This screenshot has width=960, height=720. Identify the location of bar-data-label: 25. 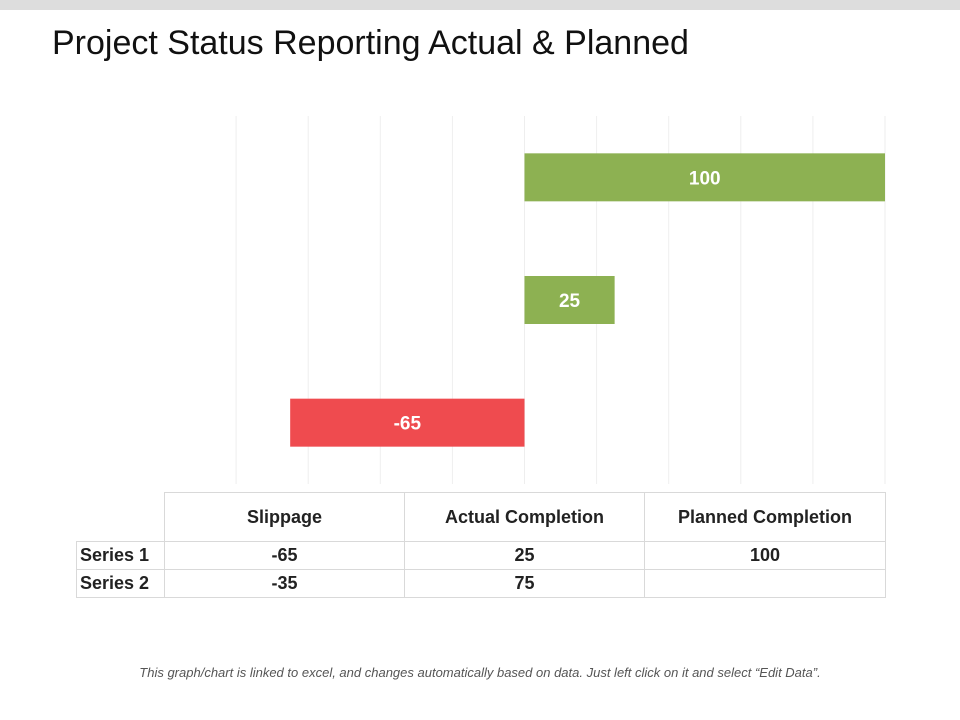
(570, 301).